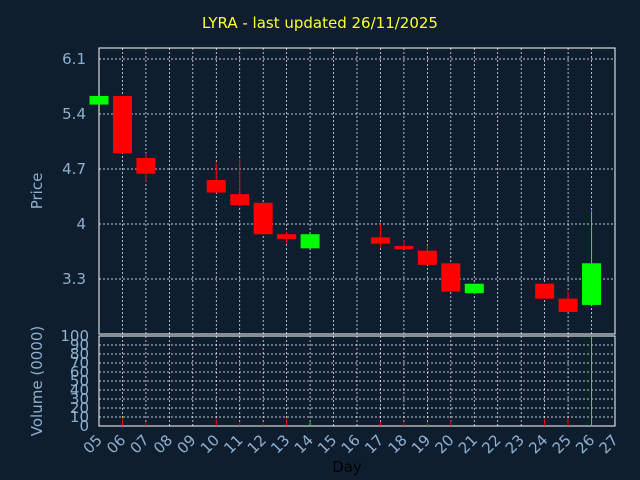 This screenshot has width=640, height=480. Describe the element at coordinates (327, 444) in the screenshot. I see `x-tick-label: 15` at that location.